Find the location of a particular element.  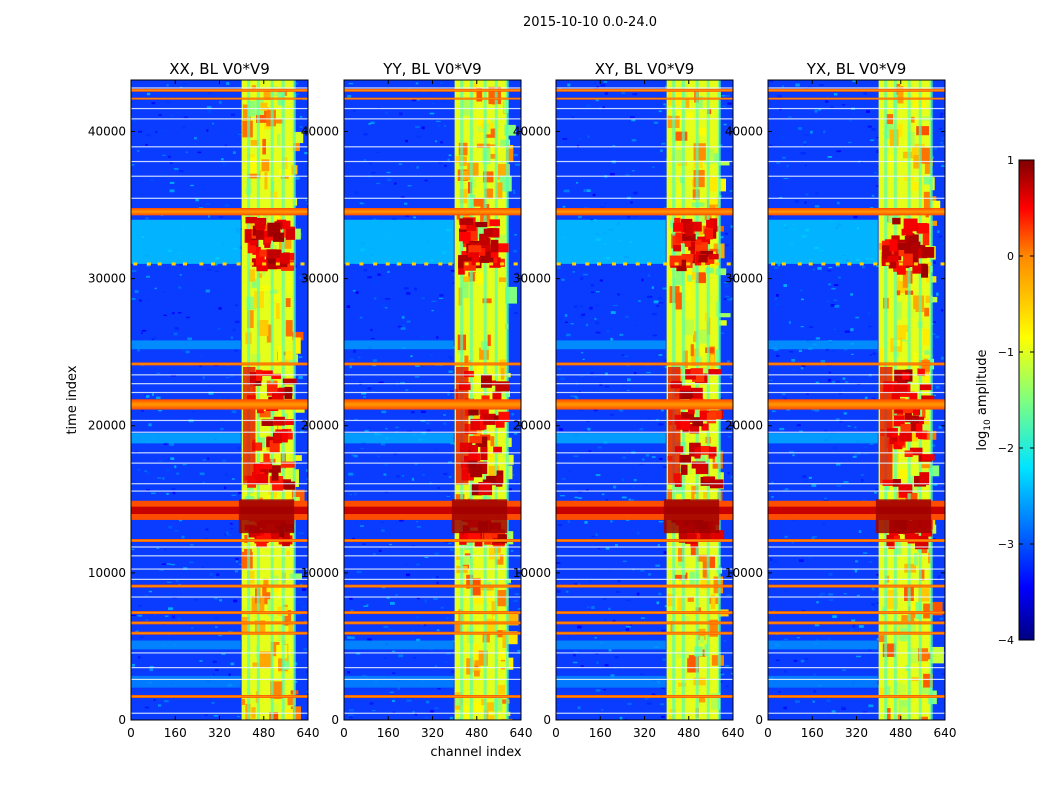

colorbar-label: log10 amplitude is located at coordinates (984, 399).